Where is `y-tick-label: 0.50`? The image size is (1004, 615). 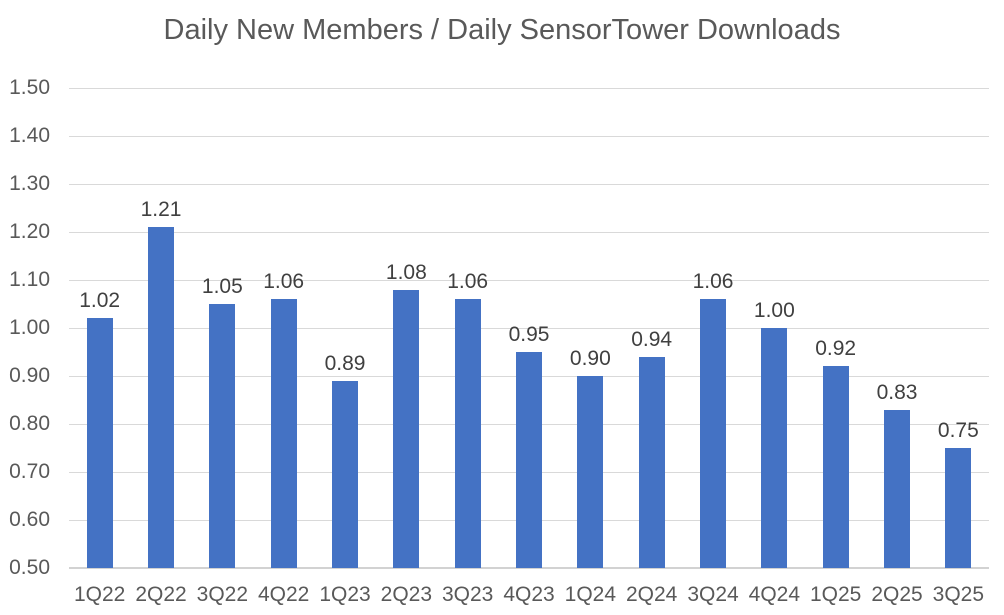 y-tick-label: 0.50 is located at coordinates (29, 567).